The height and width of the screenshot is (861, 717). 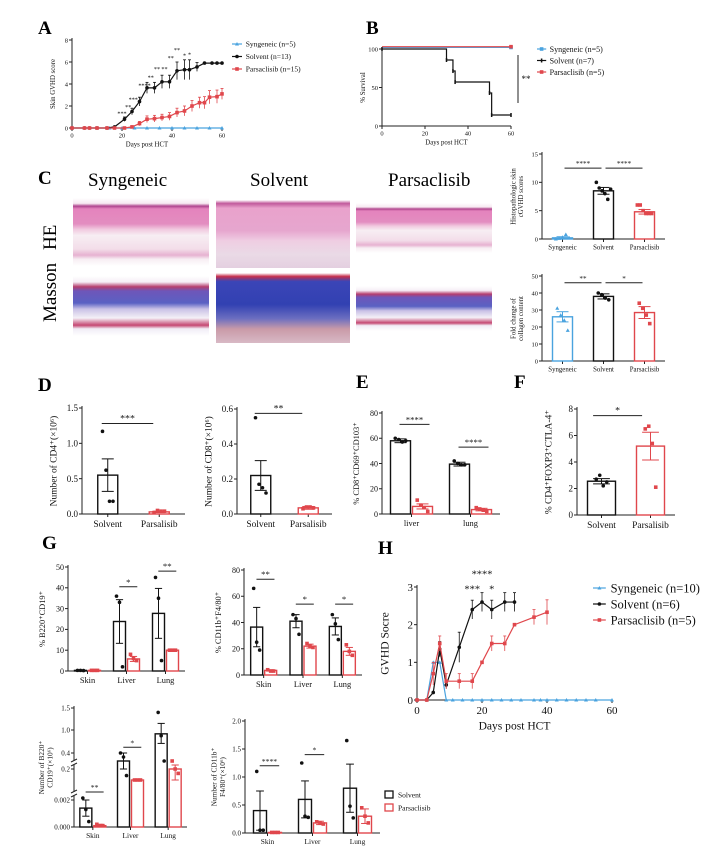 I want to click on c2-y-axis-label: collagen content, so click(x=521, y=318).